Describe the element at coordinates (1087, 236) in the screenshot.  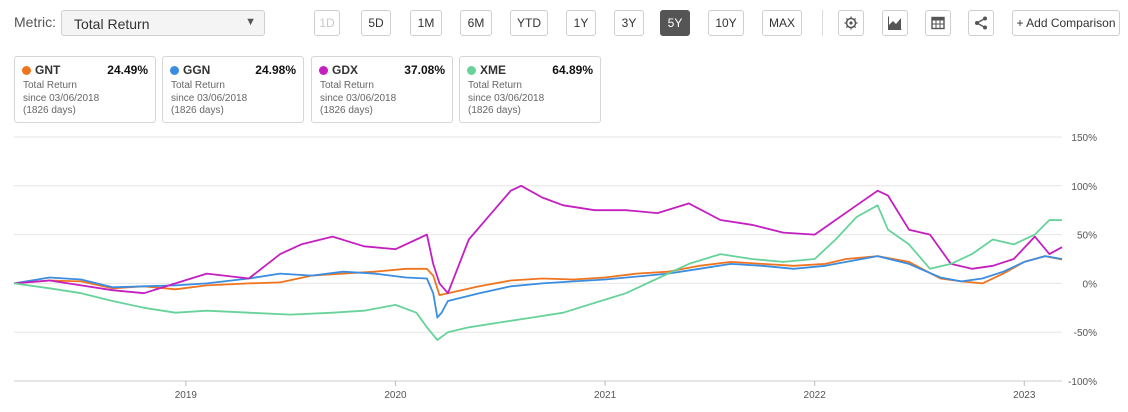
I see `y-tick-label: 50%` at that location.